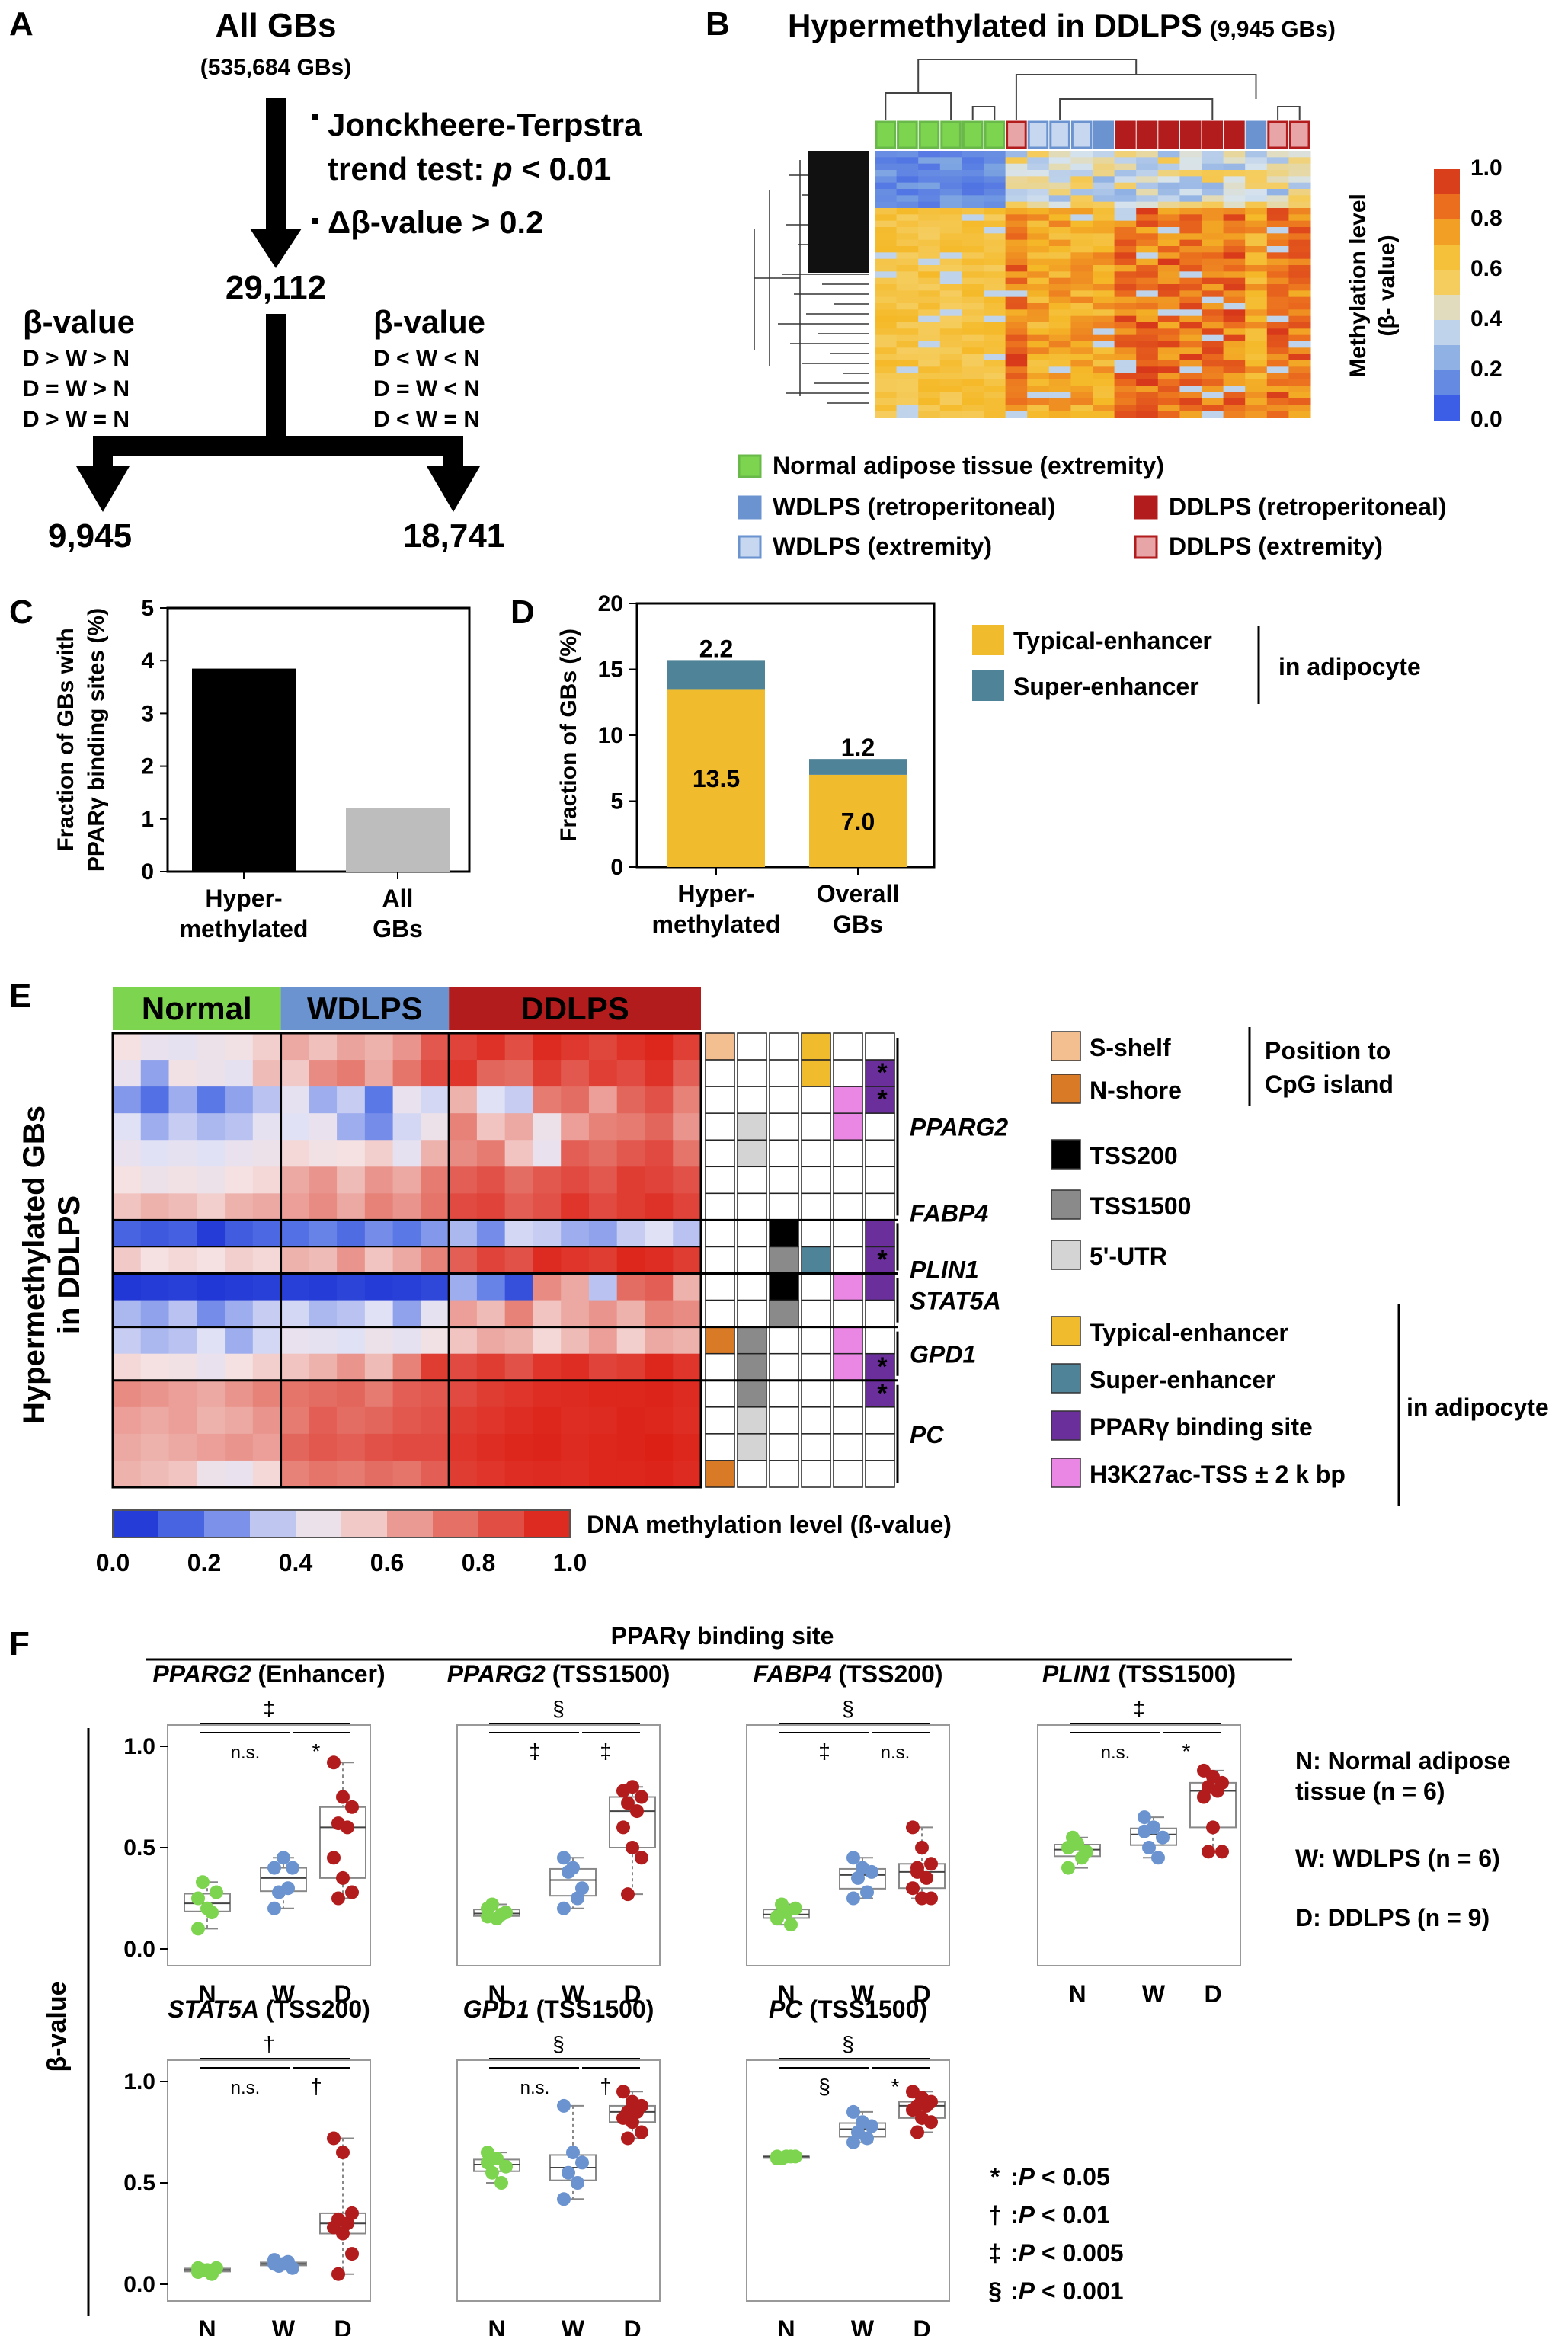 The width and height of the screenshot is (1568, 2336). What do you see at coordinates (1130, 1047) in the screenshot?
I see `legend-label-pos: S-shelf` at bounding box center [1130, 1047].